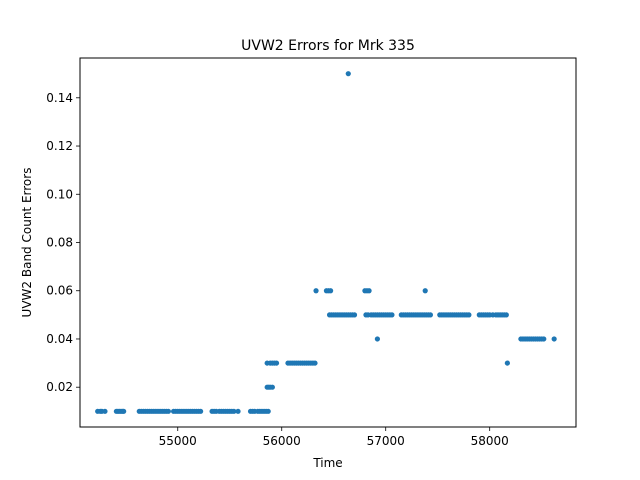 Image resolution: width=640 pixels, height=480 pixels. I want to click on y-tick-label: 0.04, so click(59, 339).